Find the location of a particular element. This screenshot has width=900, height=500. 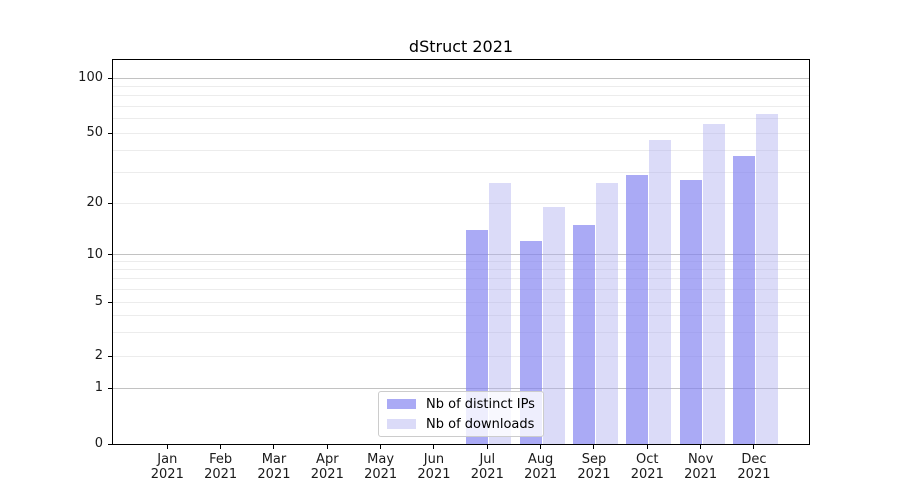

legend-item-distinct-ips: Nb of distinct IPs is located at coordinates (461, 404).